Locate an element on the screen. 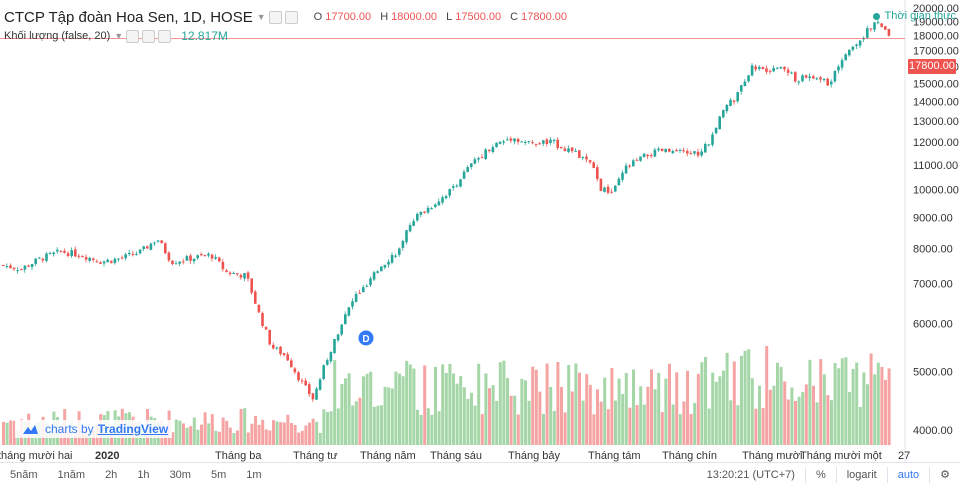 Image resolution: width=960 pixels, height=486 pixels. y-tick-label: 5000.00 is located at coordinates (933, 372).